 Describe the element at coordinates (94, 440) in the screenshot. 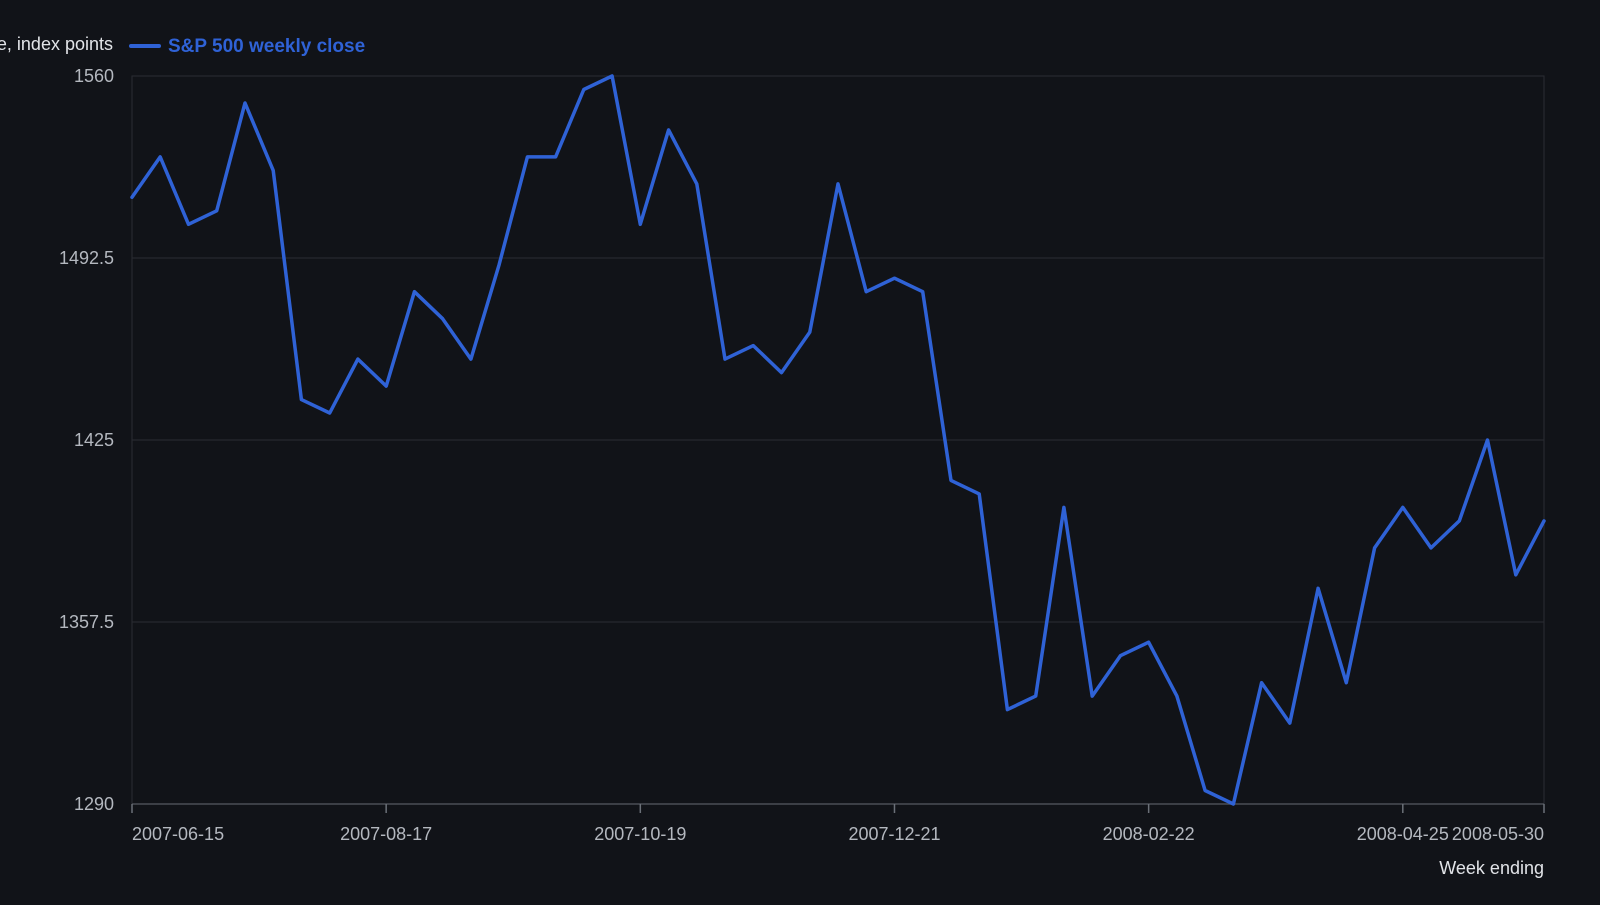

I see `y-tick-label: 1425` at that location.